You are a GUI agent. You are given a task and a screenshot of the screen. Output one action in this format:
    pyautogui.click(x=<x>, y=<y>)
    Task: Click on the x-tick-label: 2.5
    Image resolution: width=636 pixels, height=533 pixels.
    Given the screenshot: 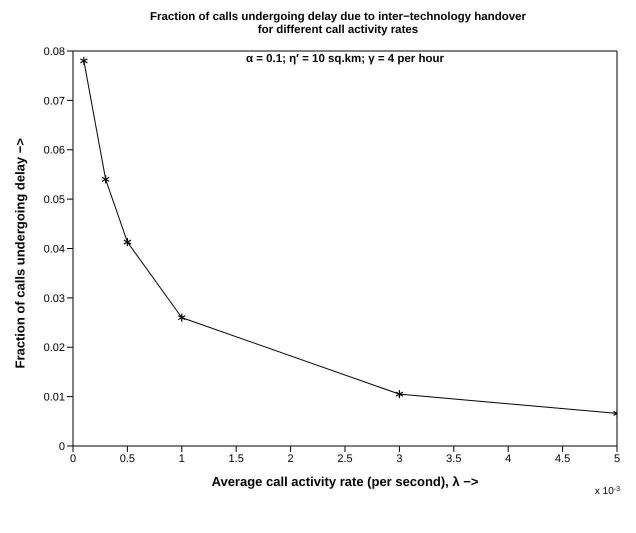 What is the action you would take?
    pyautogui.click(x=345, y=458)
    